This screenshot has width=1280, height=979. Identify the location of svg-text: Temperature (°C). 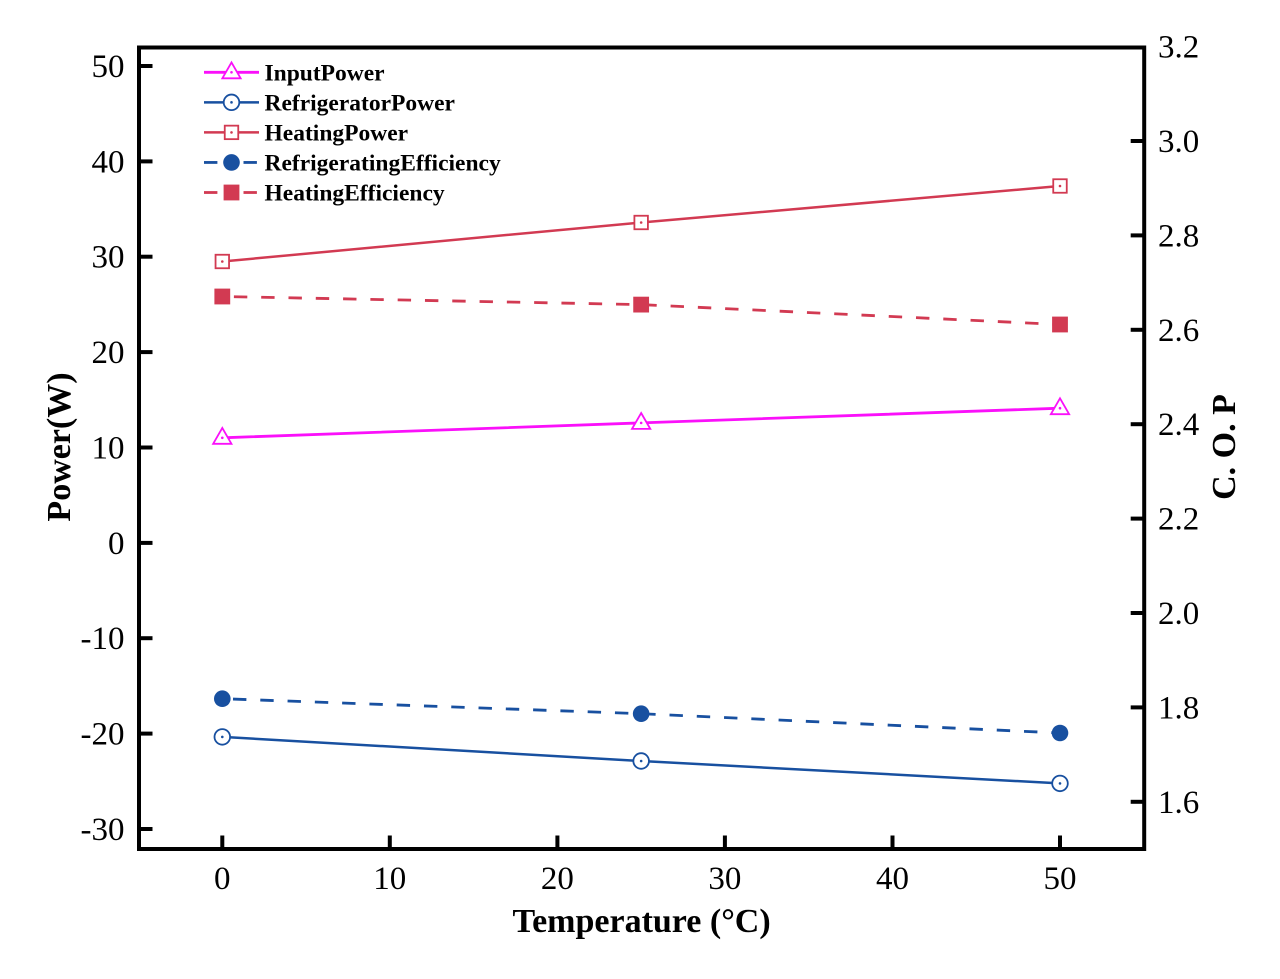
(642, 921).